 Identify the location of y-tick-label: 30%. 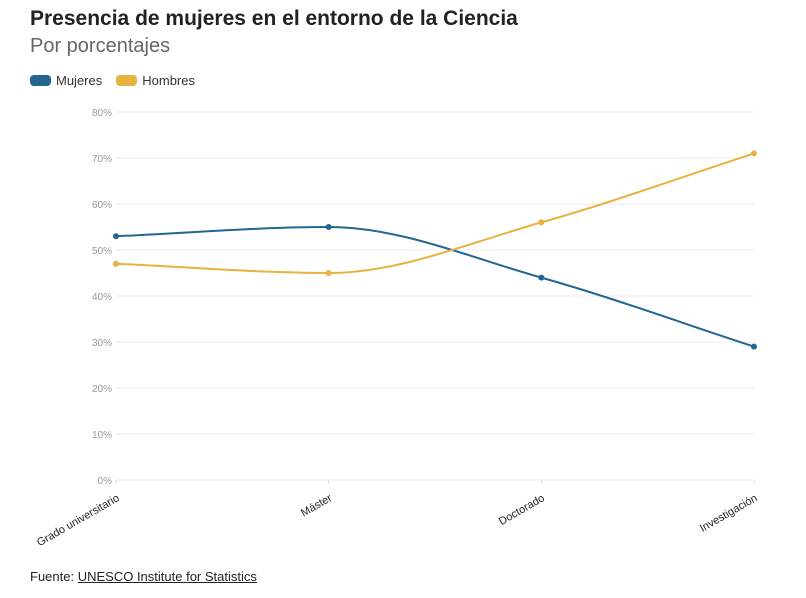
(102, 343).